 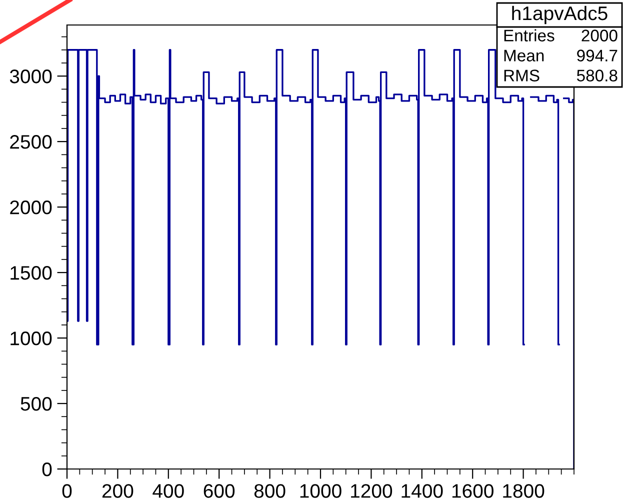 What do you see at coordinates (31, 77) in the screenshot?
I see `y-tick-label: 3000` at bounding box center [31, 77].